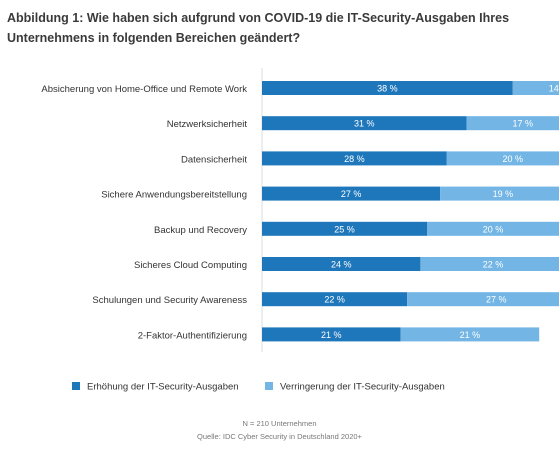 The height and width of the screenshot is (454, 559). I want to click on data-label-increase: 28 %, so click(354, 159).